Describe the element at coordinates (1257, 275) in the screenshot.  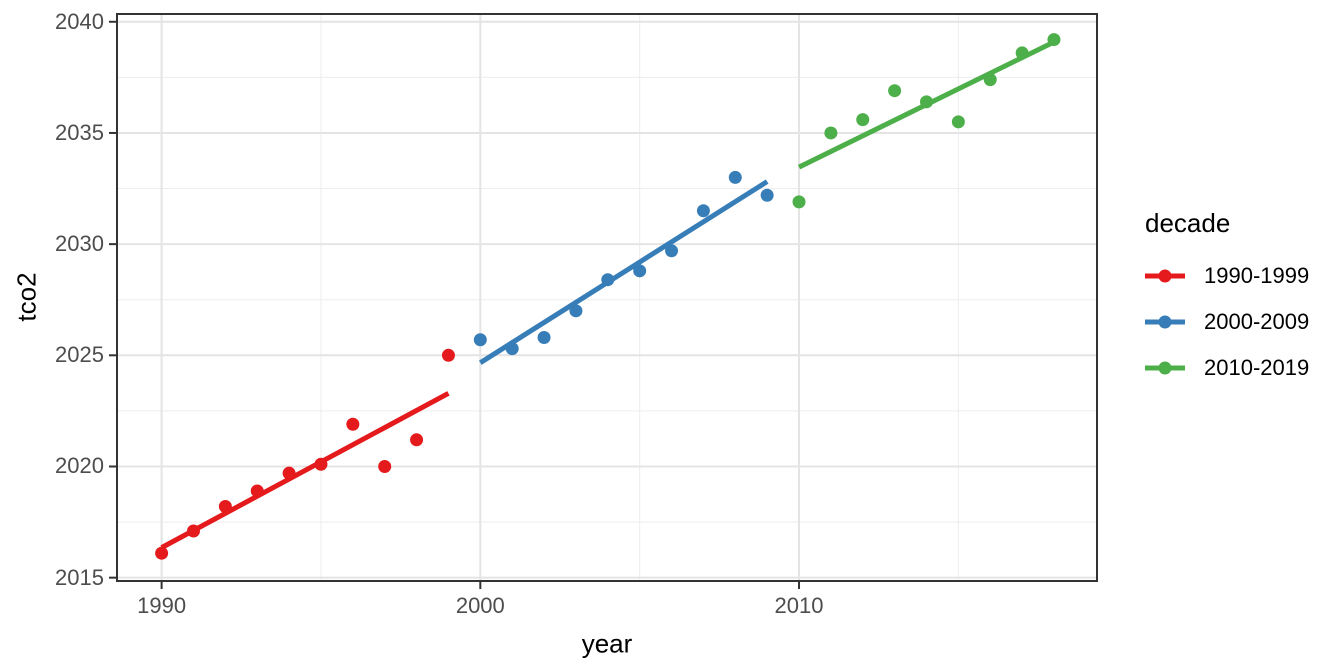
I see `legend-item-label: 1990-1999` at that location.